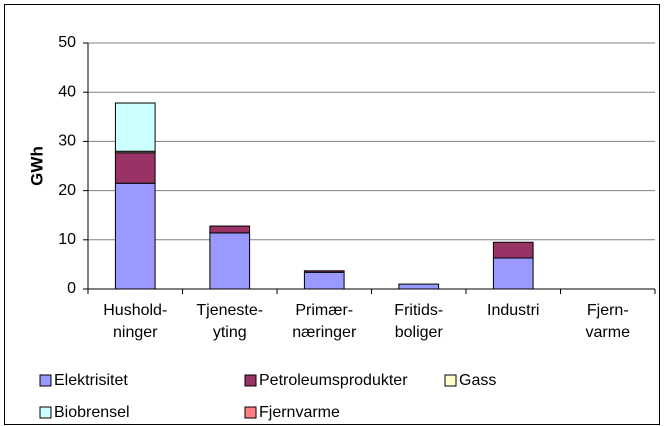 Image resolution: width=665 pixels, height=426 pixels. What do you see at coordinates (36, 166) in the screenshot?
I see `y-axis-label: GWh` at bounding box center [36, 166].